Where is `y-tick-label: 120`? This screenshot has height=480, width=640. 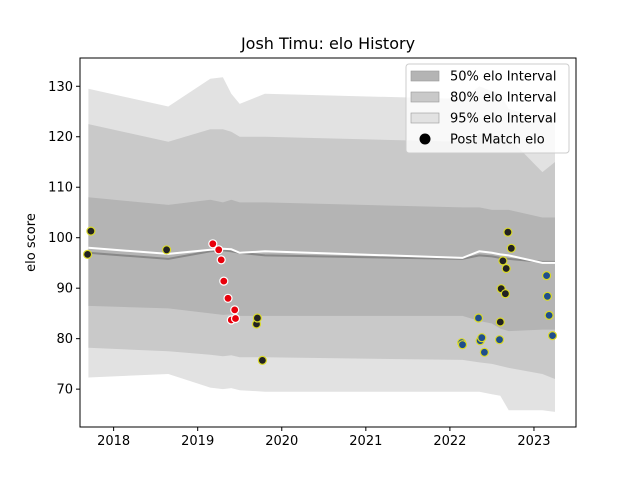 y-tick-label: 120 is located at coordinates (60, 137).